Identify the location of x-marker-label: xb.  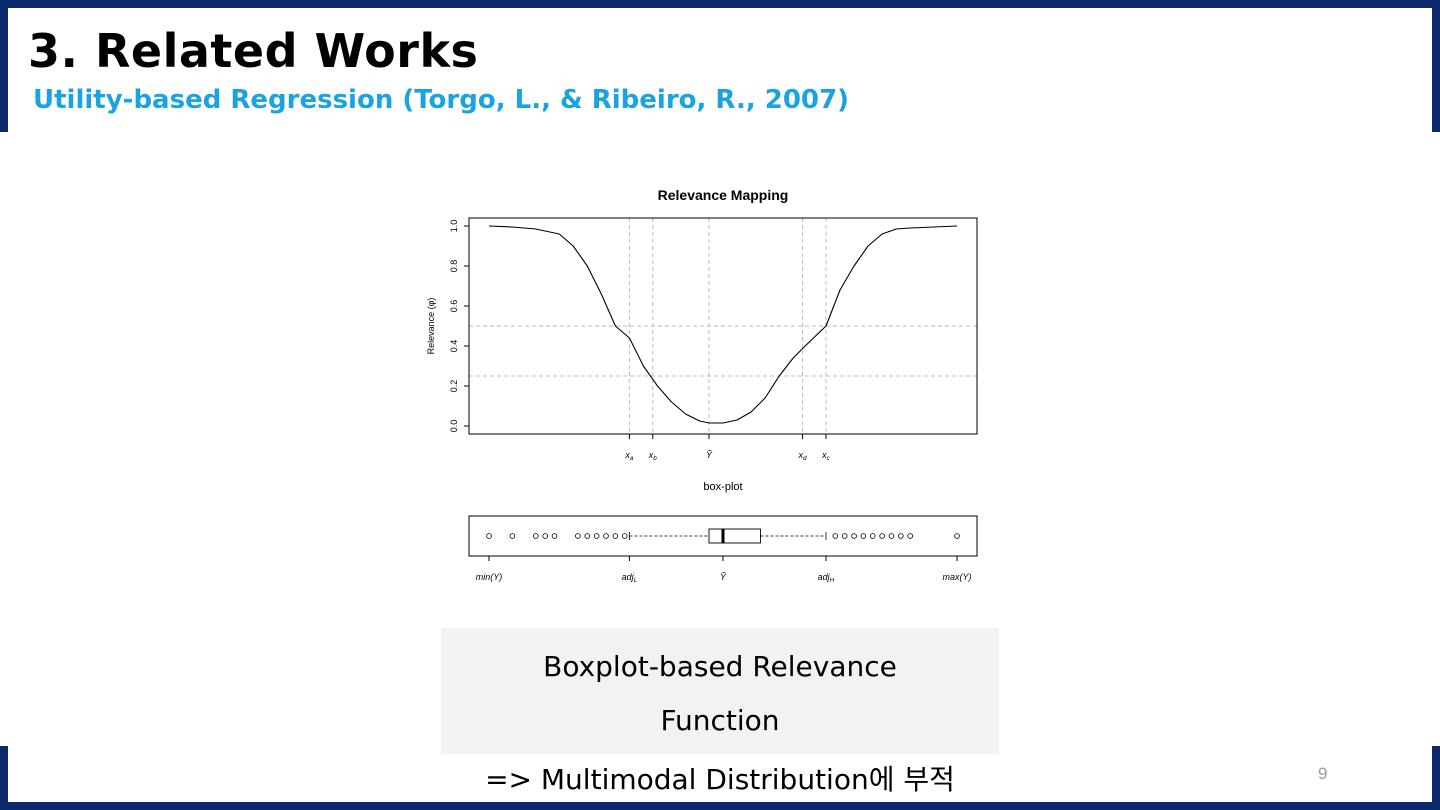
(653, 456).